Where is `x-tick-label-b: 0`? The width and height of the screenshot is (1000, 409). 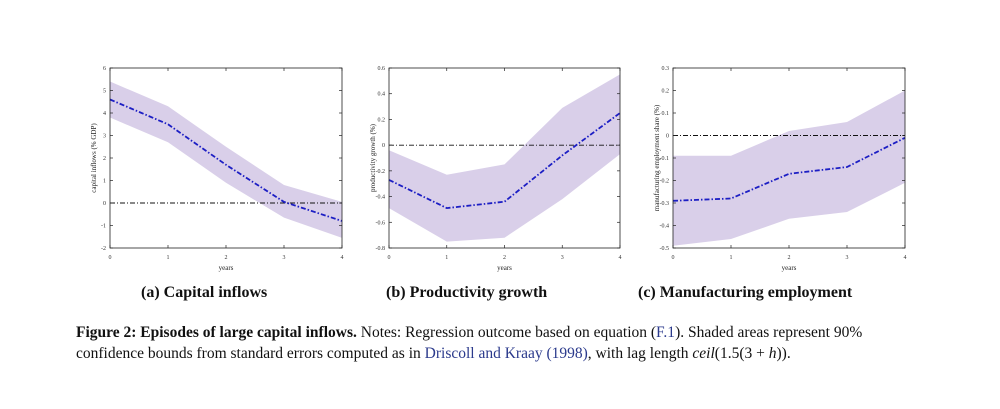
x-tick-label-b: 0 is located at coordinates (389, 258).